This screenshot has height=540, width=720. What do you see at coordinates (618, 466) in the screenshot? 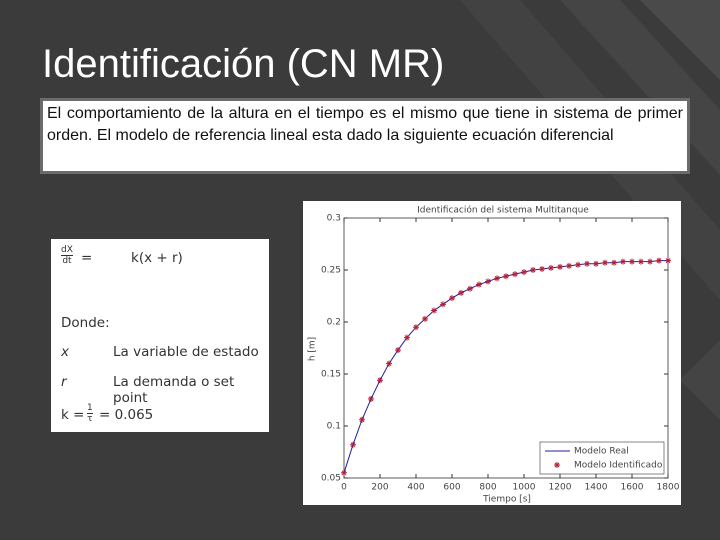
I see `legend-label: Modelo Identificado` at bounding box center [618, 466].